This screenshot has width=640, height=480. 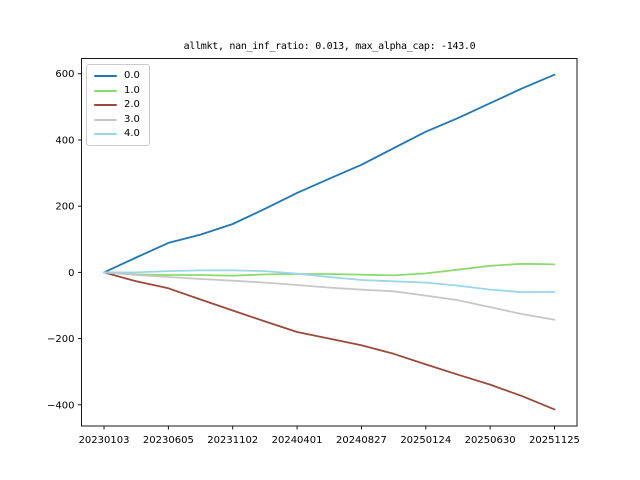 What do you see at coordinates (132, 105) in the screenshot?
I see `legend-label: 2.0` at bounding box center [132, 105].